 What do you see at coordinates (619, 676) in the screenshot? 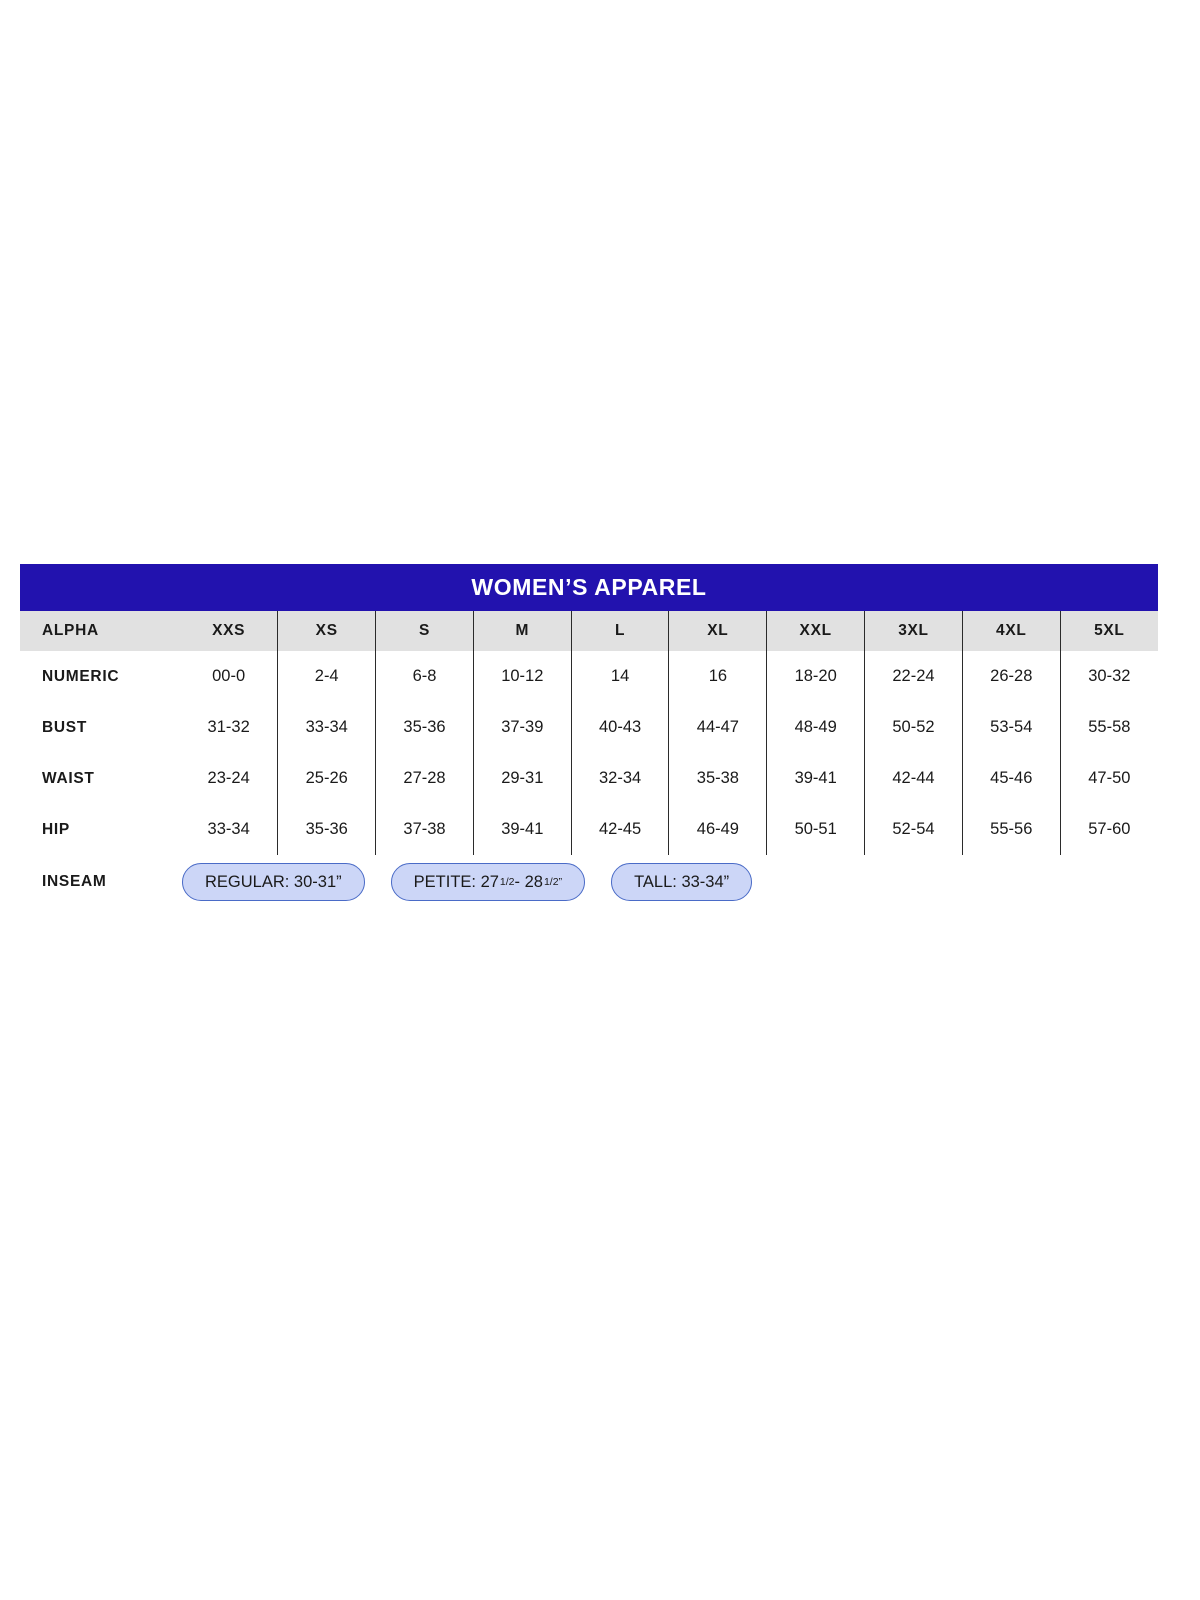
I see `cell-numeric-l: 14` at bounding box center [619, 676].